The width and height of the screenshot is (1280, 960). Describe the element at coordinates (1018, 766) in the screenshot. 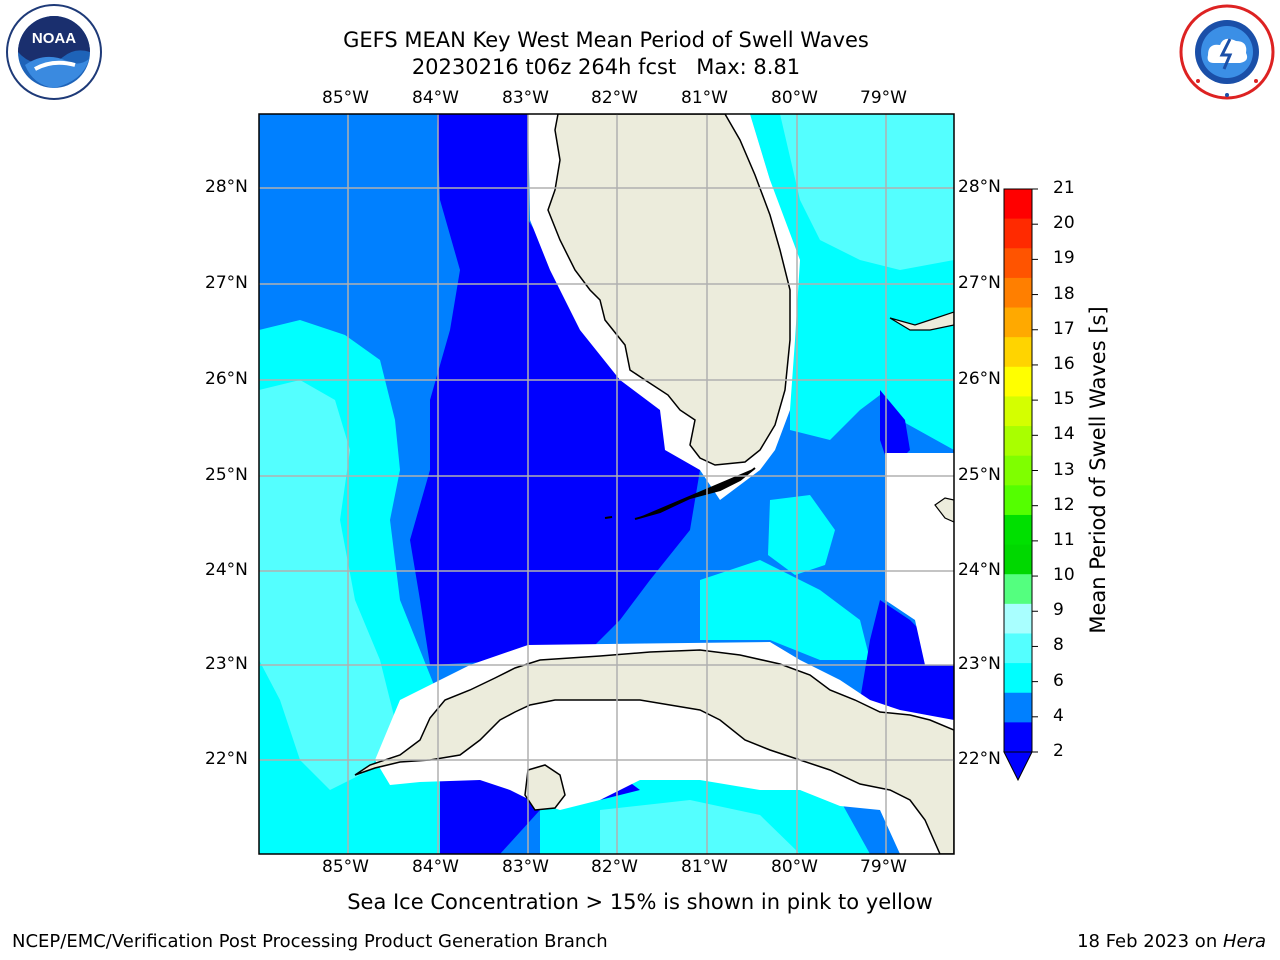

I see `colorbar-extend-arrow` at that location.